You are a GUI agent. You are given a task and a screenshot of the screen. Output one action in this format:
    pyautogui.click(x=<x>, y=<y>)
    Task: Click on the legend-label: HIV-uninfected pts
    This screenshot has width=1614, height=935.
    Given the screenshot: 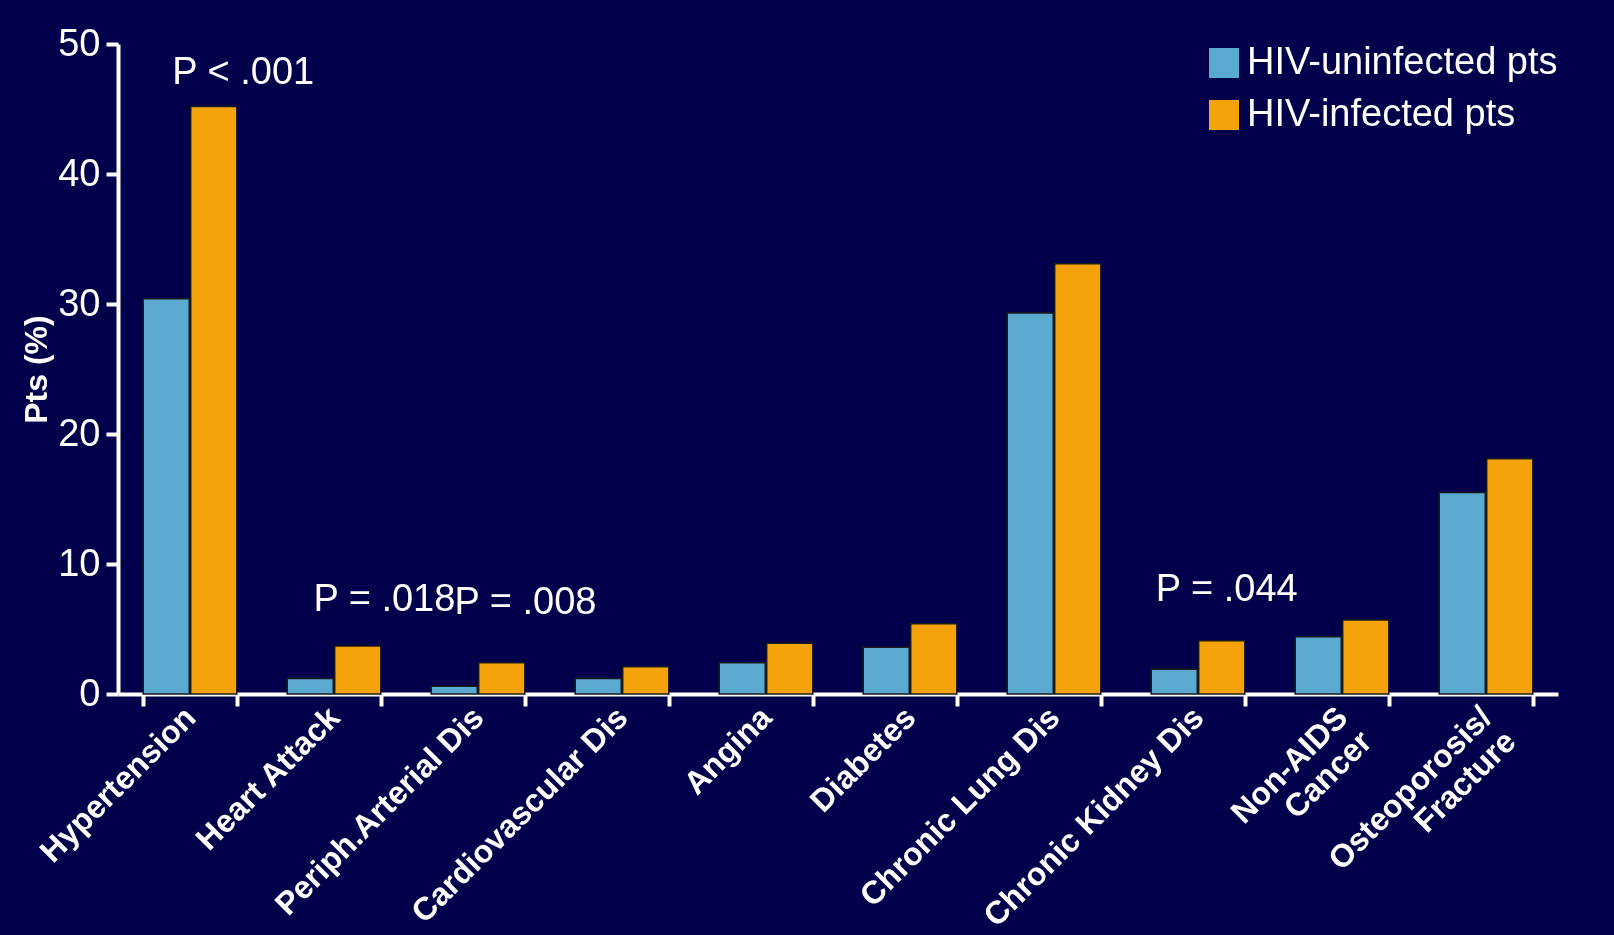 What is the action you would take?
    pyautogui.click(x=1402, y=61)
    